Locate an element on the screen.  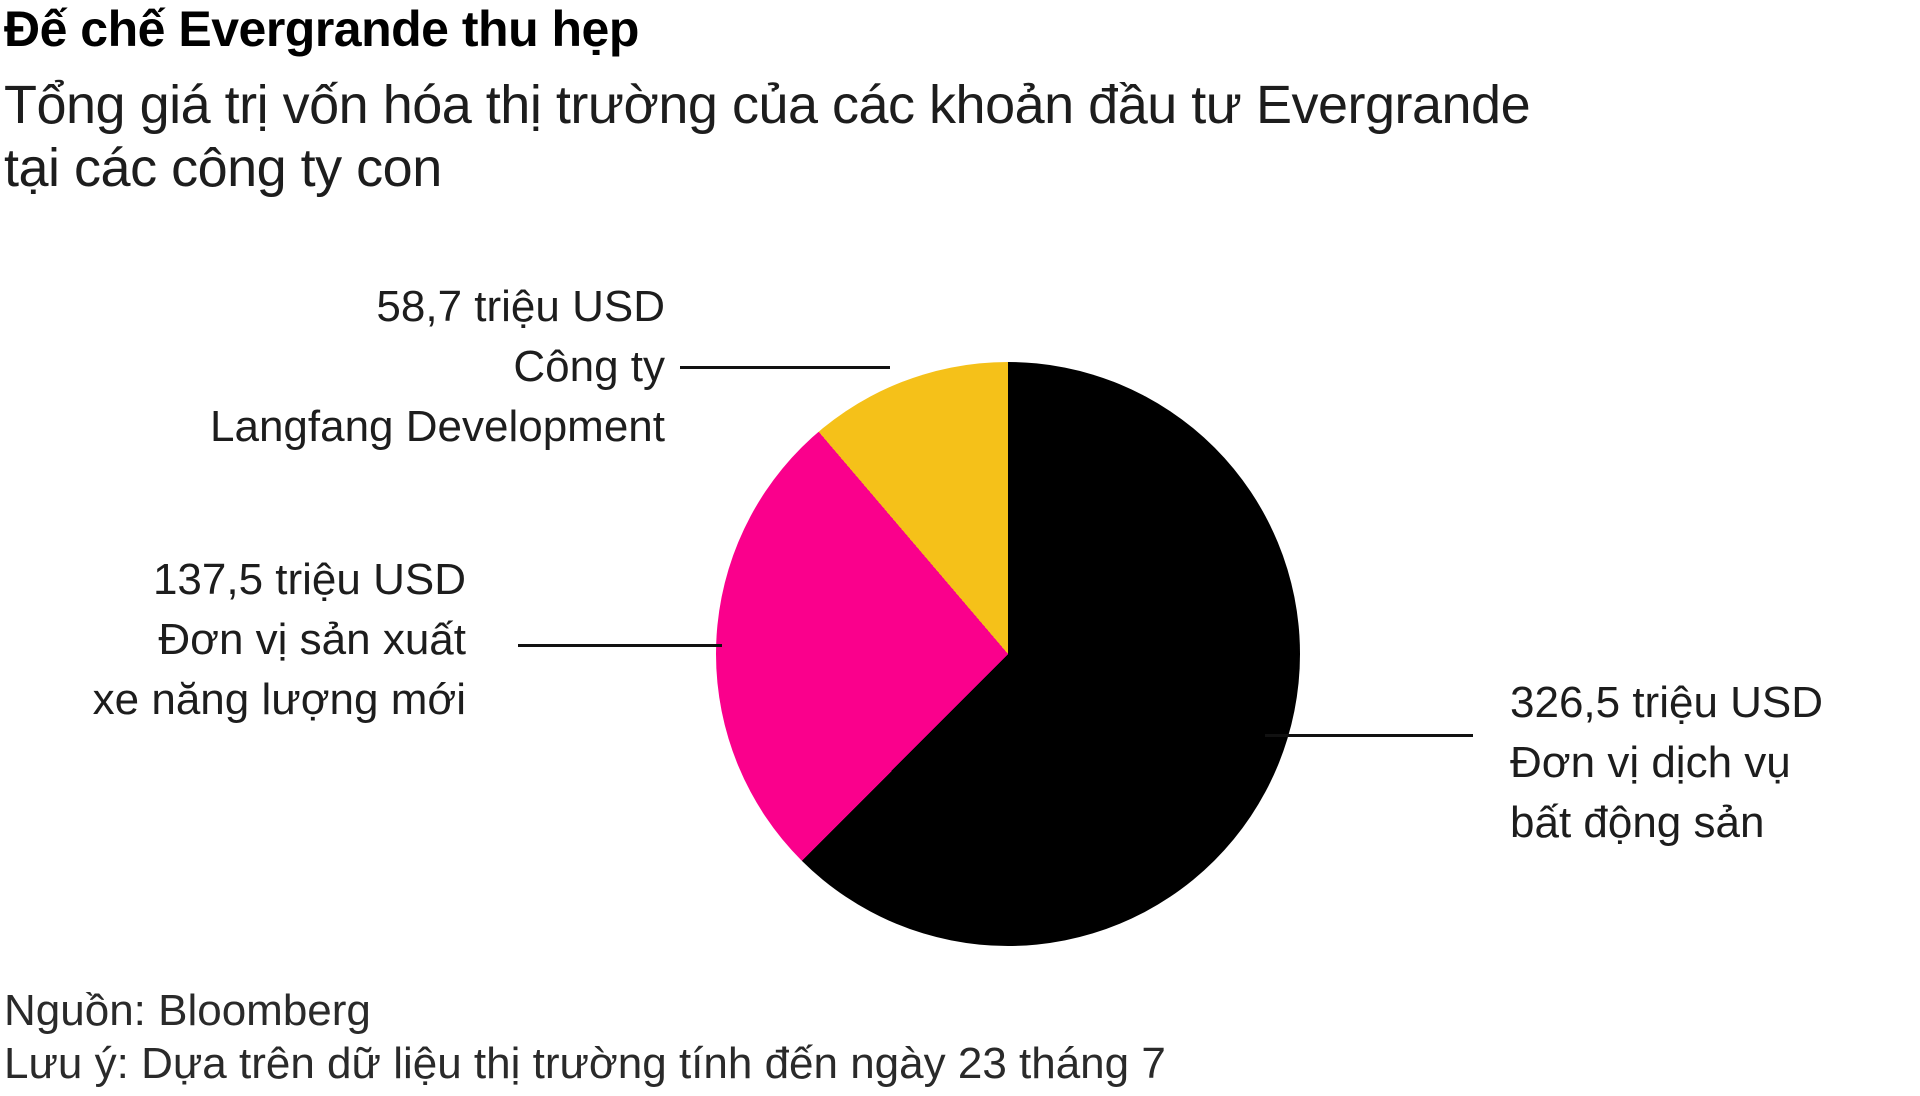
chart-title: Đế chế Evergrande thu hẹp is located at coordinates (321, 29).